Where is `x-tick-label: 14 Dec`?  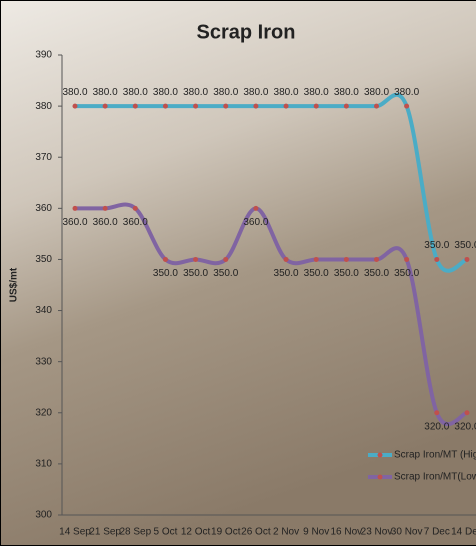 x-tick-label: 14 Dec is located at coordinates (463, 532).